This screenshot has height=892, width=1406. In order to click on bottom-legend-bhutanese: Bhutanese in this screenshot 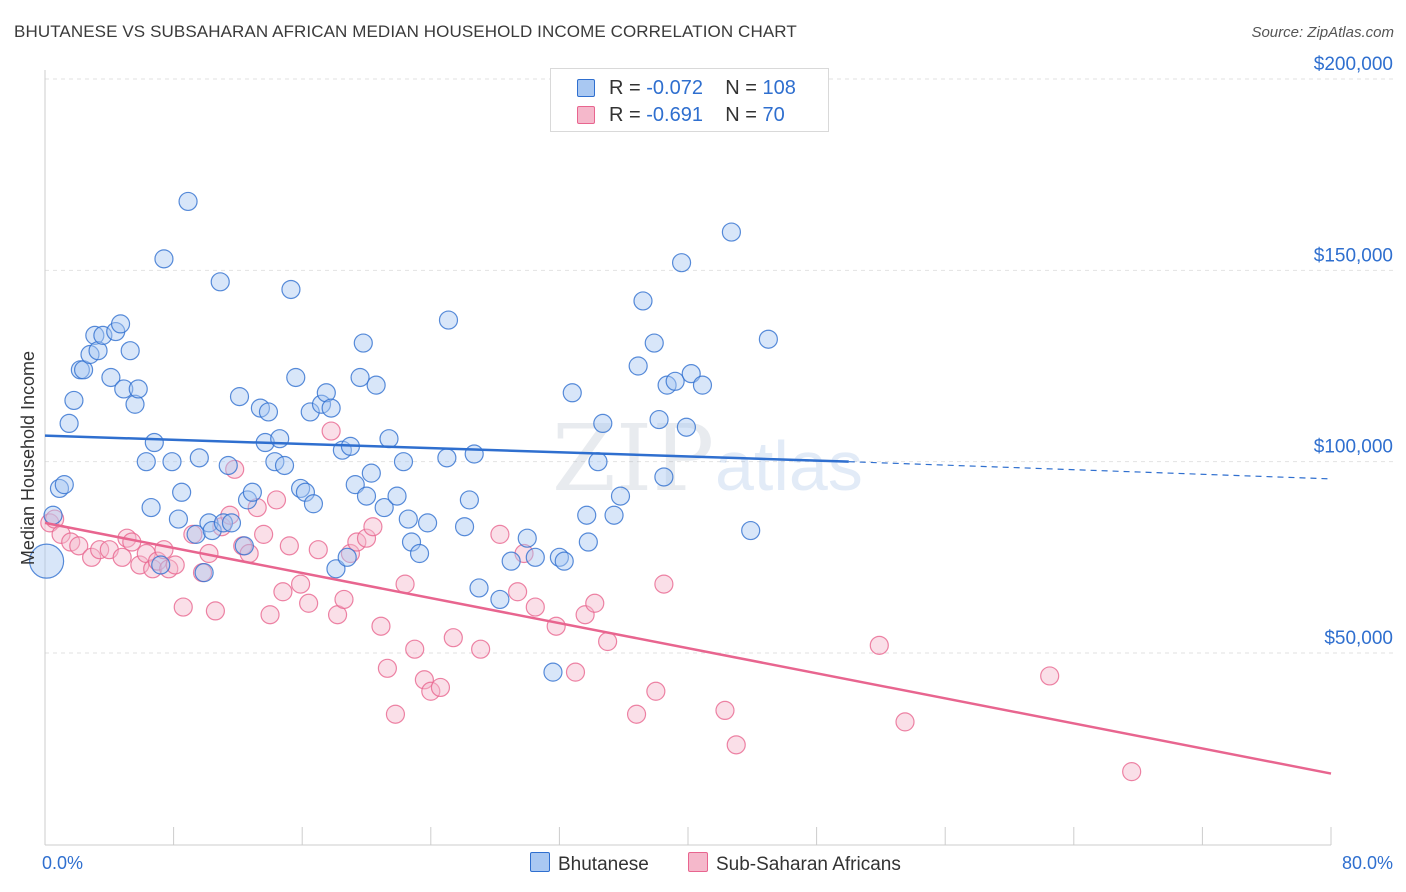, I will do `click(589, 864)`.